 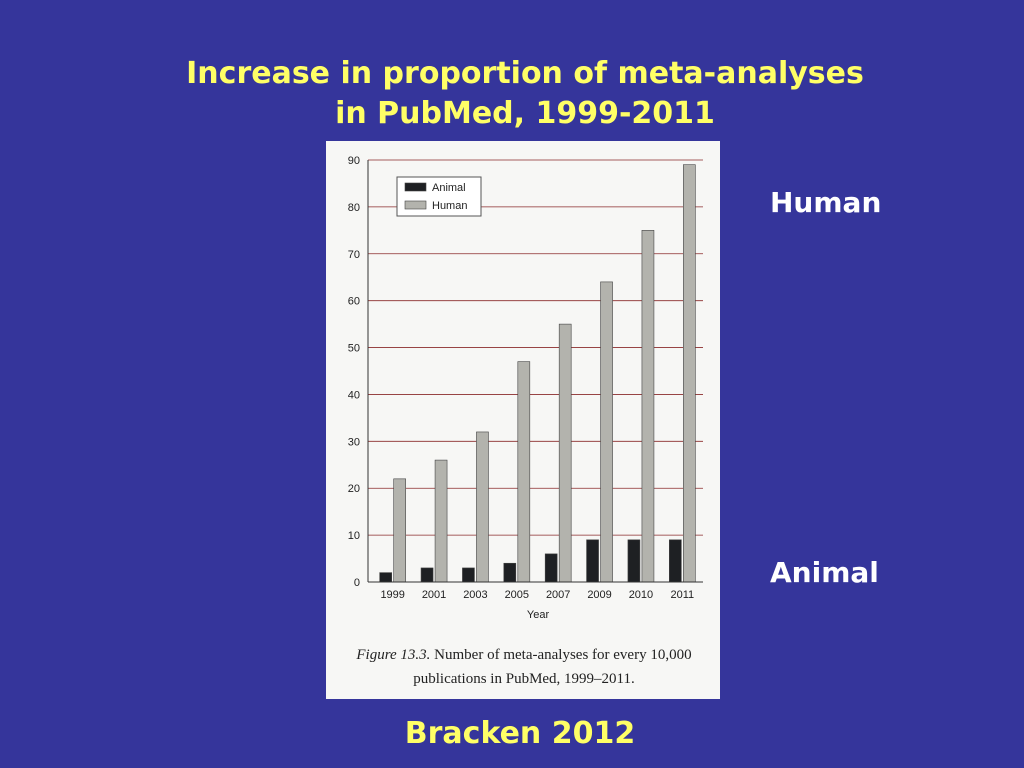 What do you see at coordinates (641, 595) in the screenshot?
I see `x-tick-label-2010: 2010` at bounding box center [641, 595].